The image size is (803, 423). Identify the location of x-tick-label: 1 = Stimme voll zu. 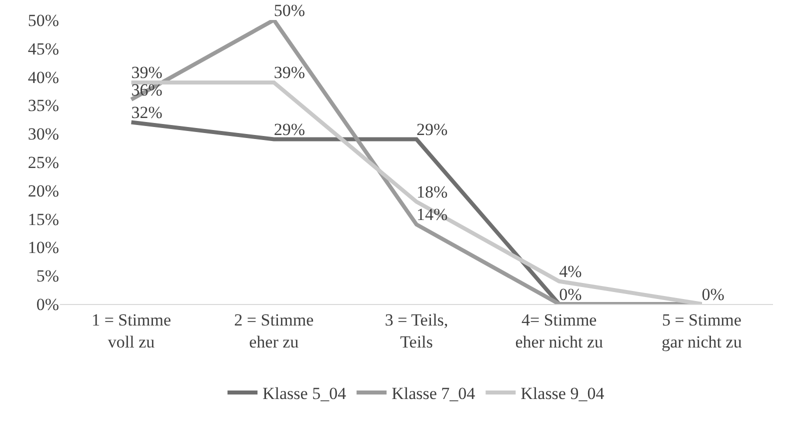
(132, 331).